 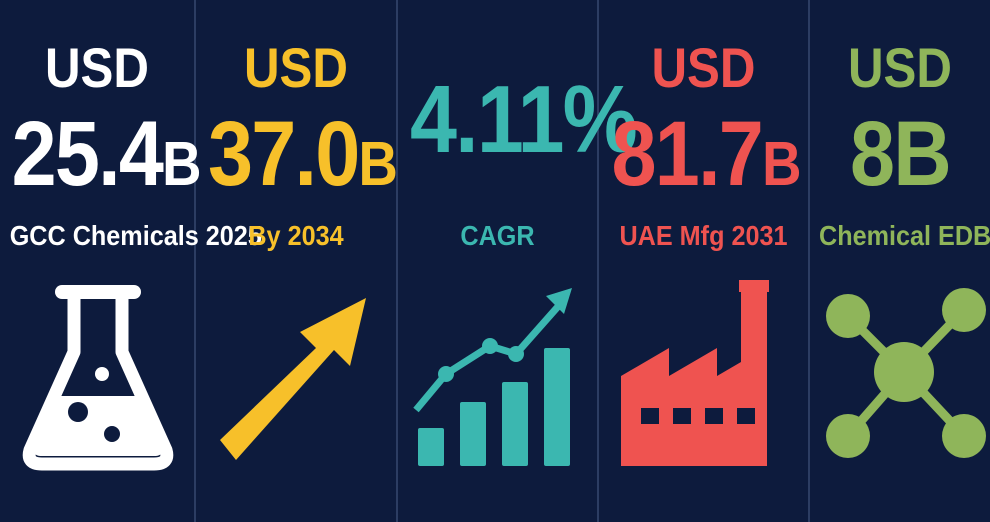 I want to click on factory-icon, so click(x=695, y=373).